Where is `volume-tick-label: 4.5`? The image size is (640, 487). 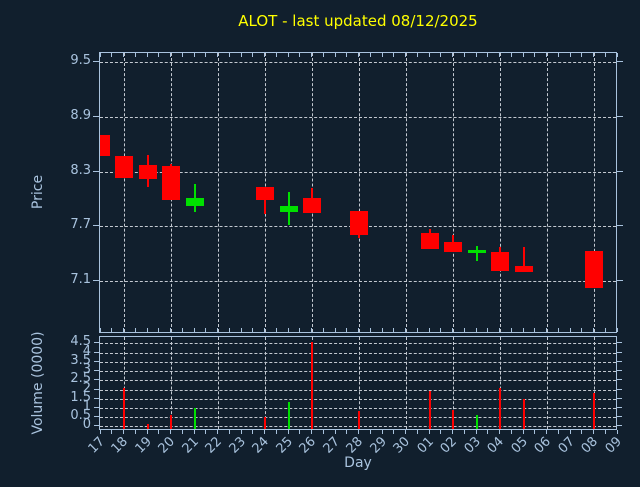
volume-tick-label: 4.5 is located at coordinates (80, 342).